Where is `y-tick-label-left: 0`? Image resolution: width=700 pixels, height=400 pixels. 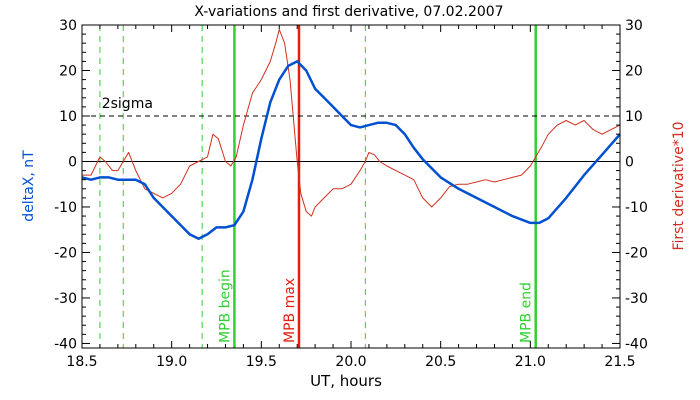 y-tick-label-left: 0 is located at coordinates (72, 162).